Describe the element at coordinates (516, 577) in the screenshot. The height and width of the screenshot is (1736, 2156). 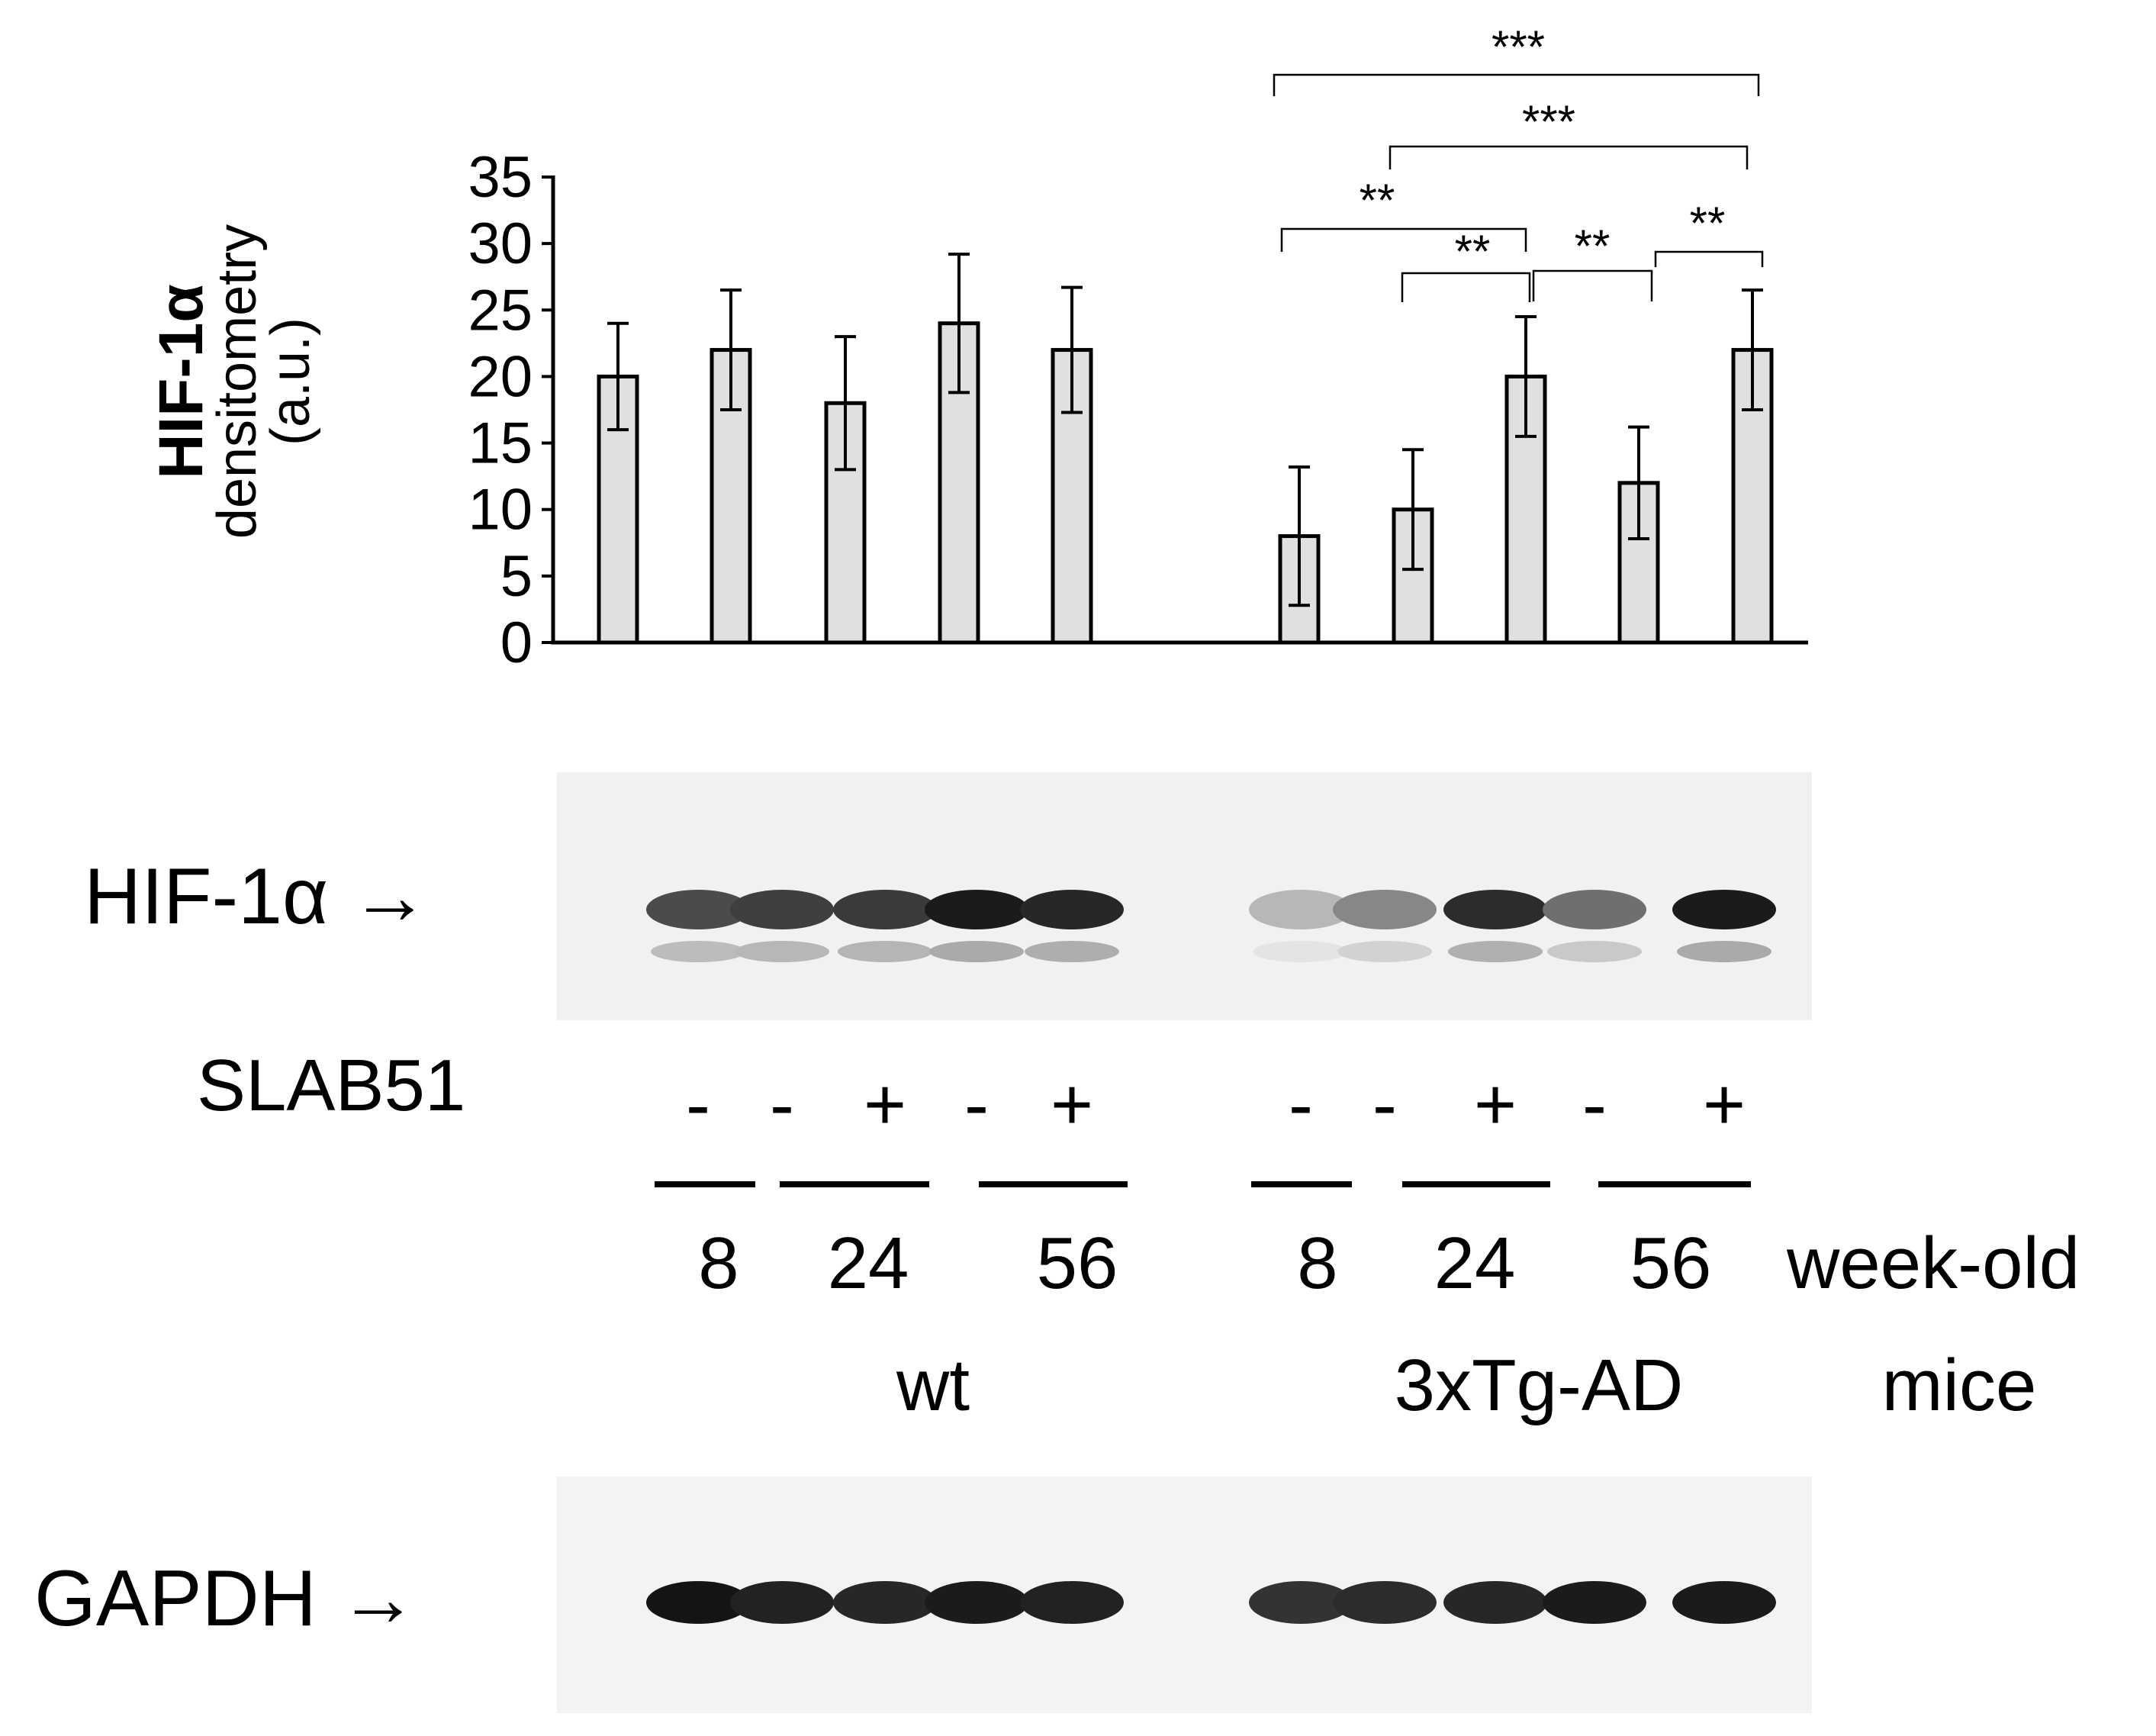
I see `y-tick-label: 5` at that location.